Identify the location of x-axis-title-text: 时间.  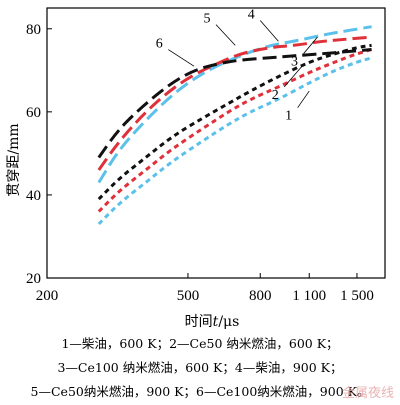
(199, 322).